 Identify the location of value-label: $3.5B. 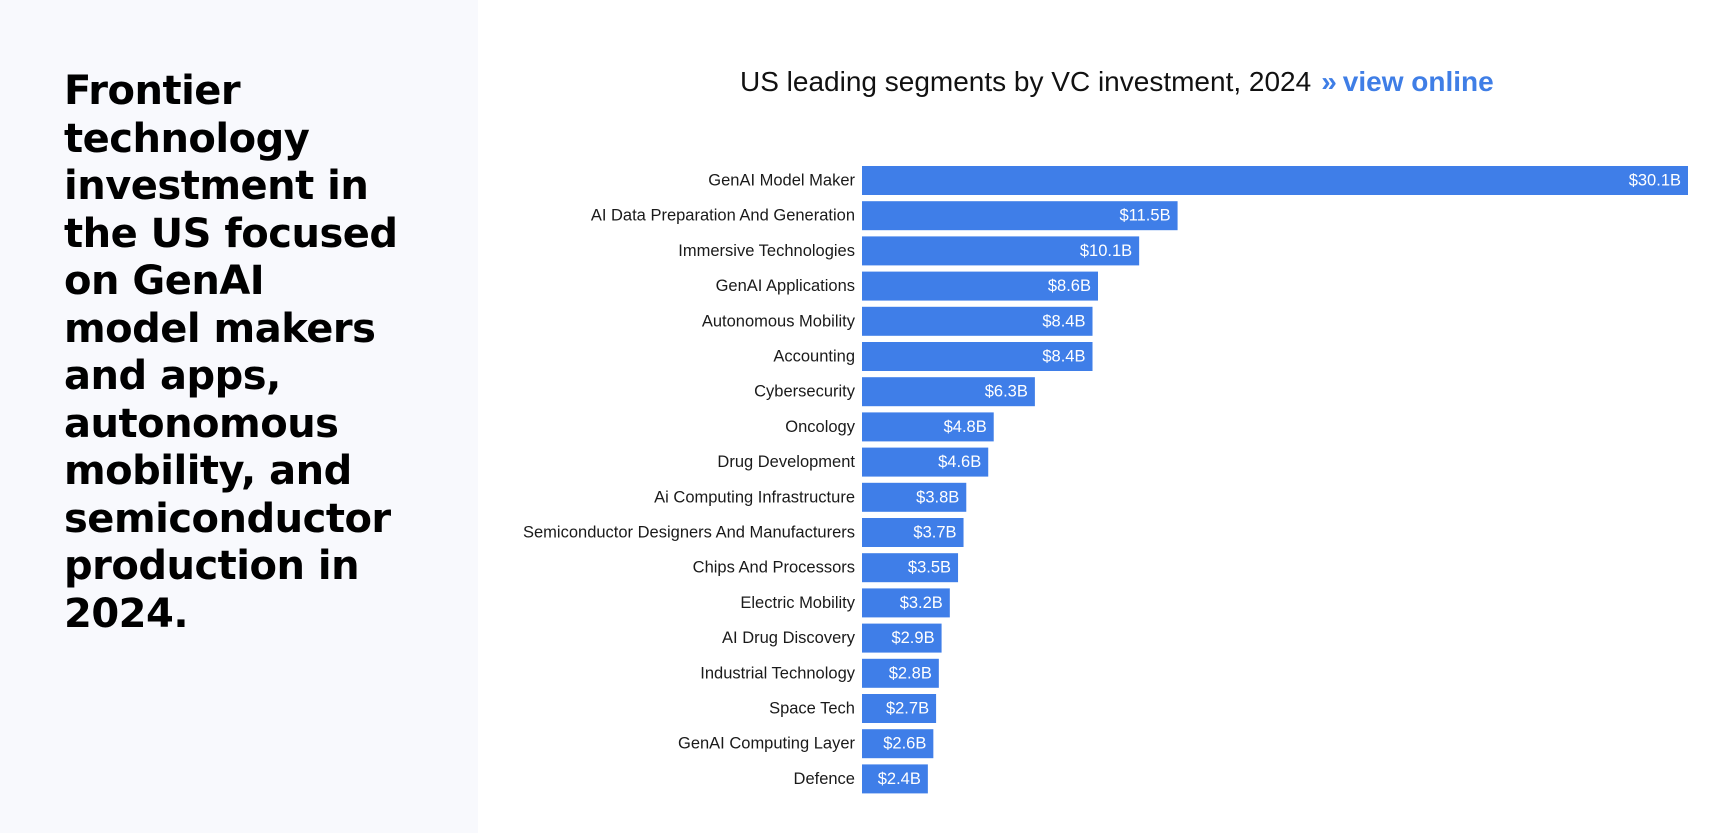
(929, 568).